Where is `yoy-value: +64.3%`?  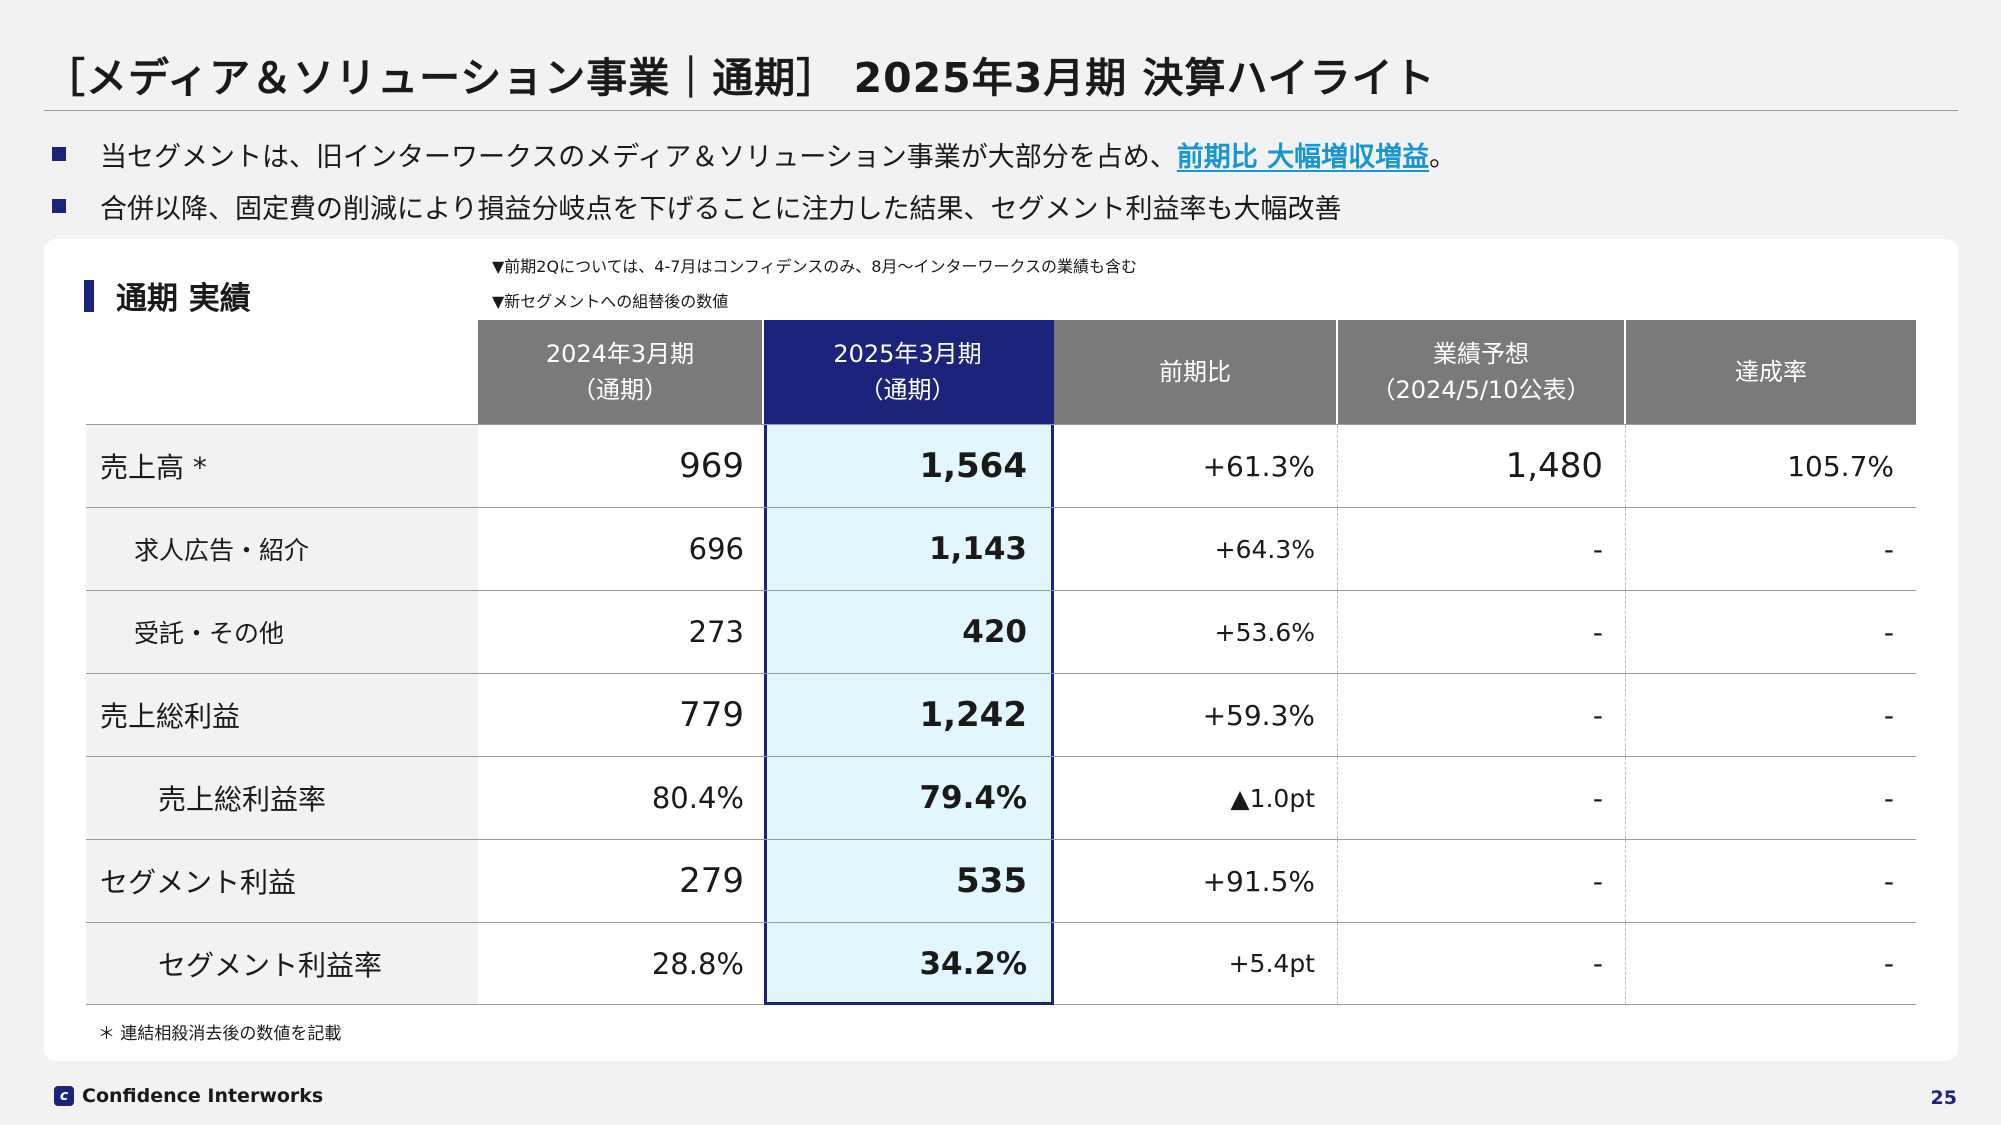
yoy-value: +64.3% is located at coordinates (1196, 549).